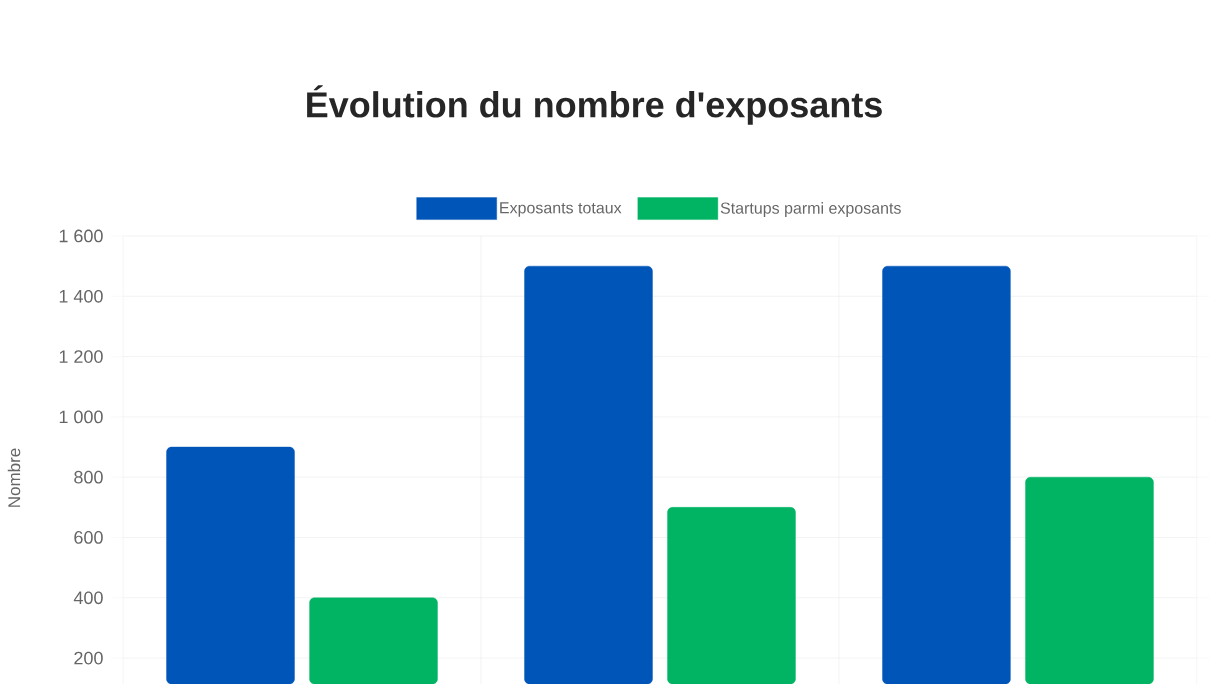 The width and height of the screenshot is (1216, 684). I want to click on y-tick-label: 1 400, so click(81, 296).